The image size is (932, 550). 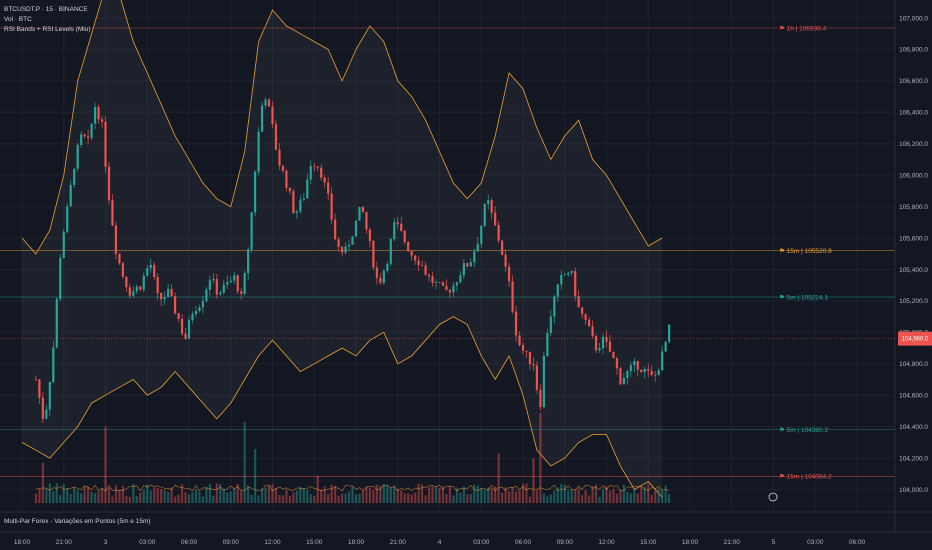 I want to click on y-tick-label: 104,800.0, so click(x=913, y=364).